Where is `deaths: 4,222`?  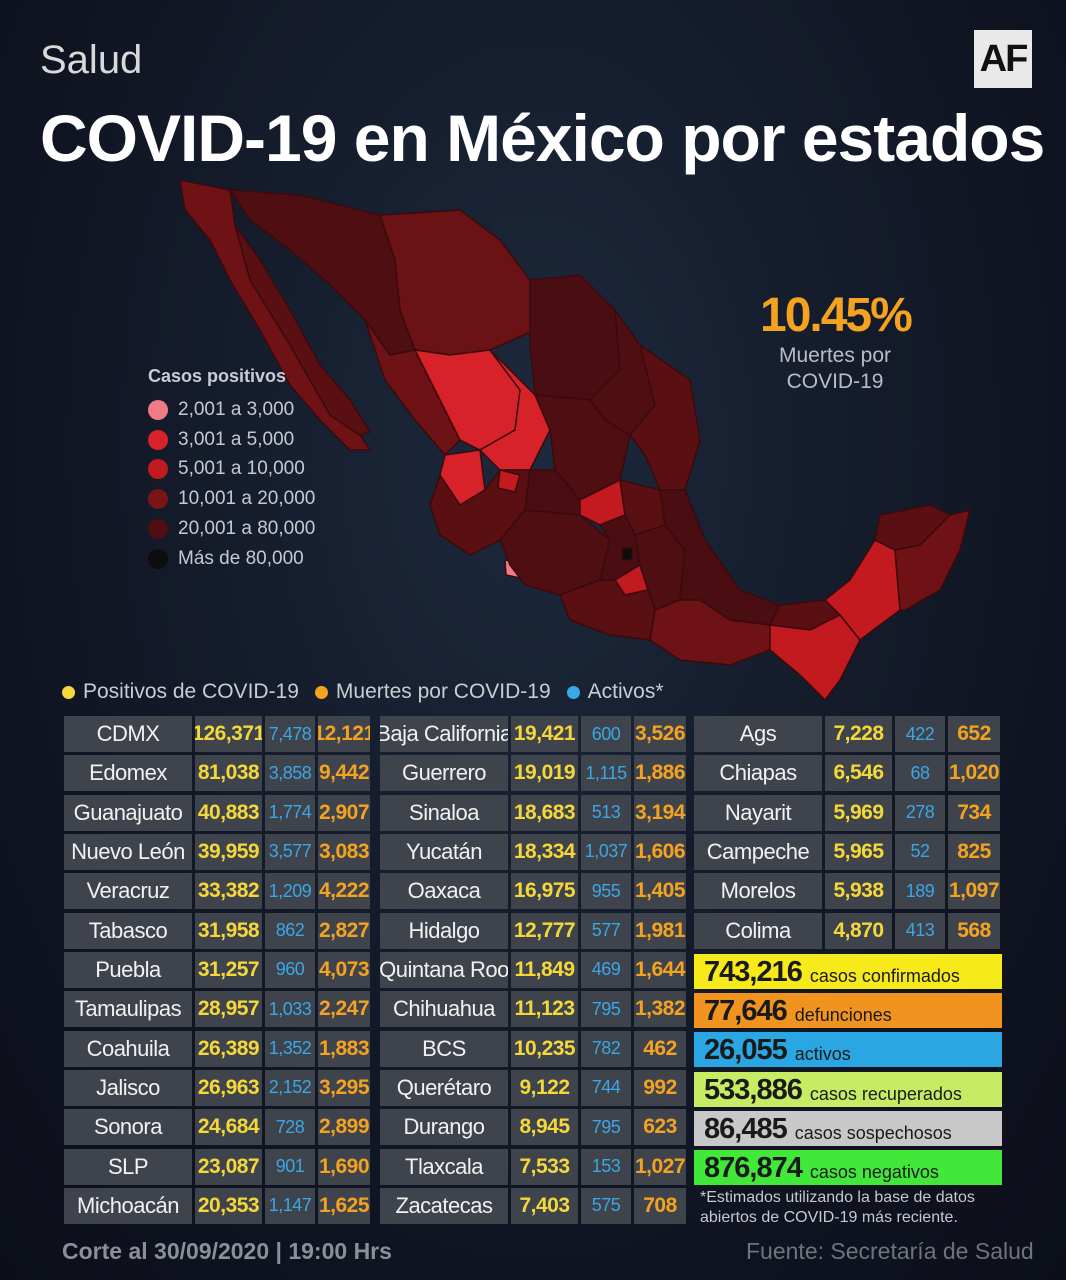 deaths: 4,222 is located at coordinates (344, 891).